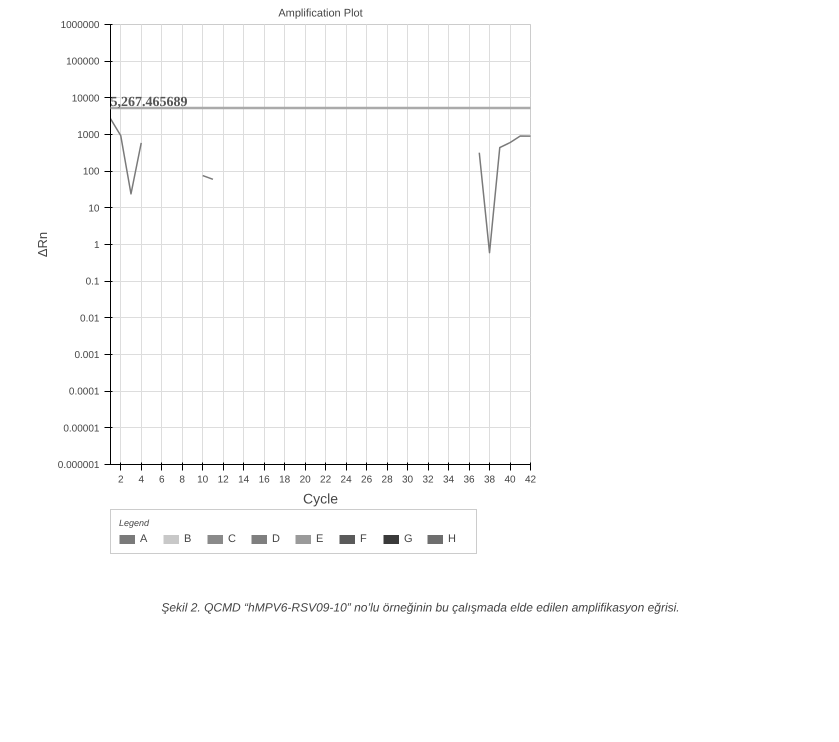 The height and width of the screenshot is (742, 839). Describe the element at coordinates (182, 480) in the screenshot. I see `x-tick-label: 8` at that location.